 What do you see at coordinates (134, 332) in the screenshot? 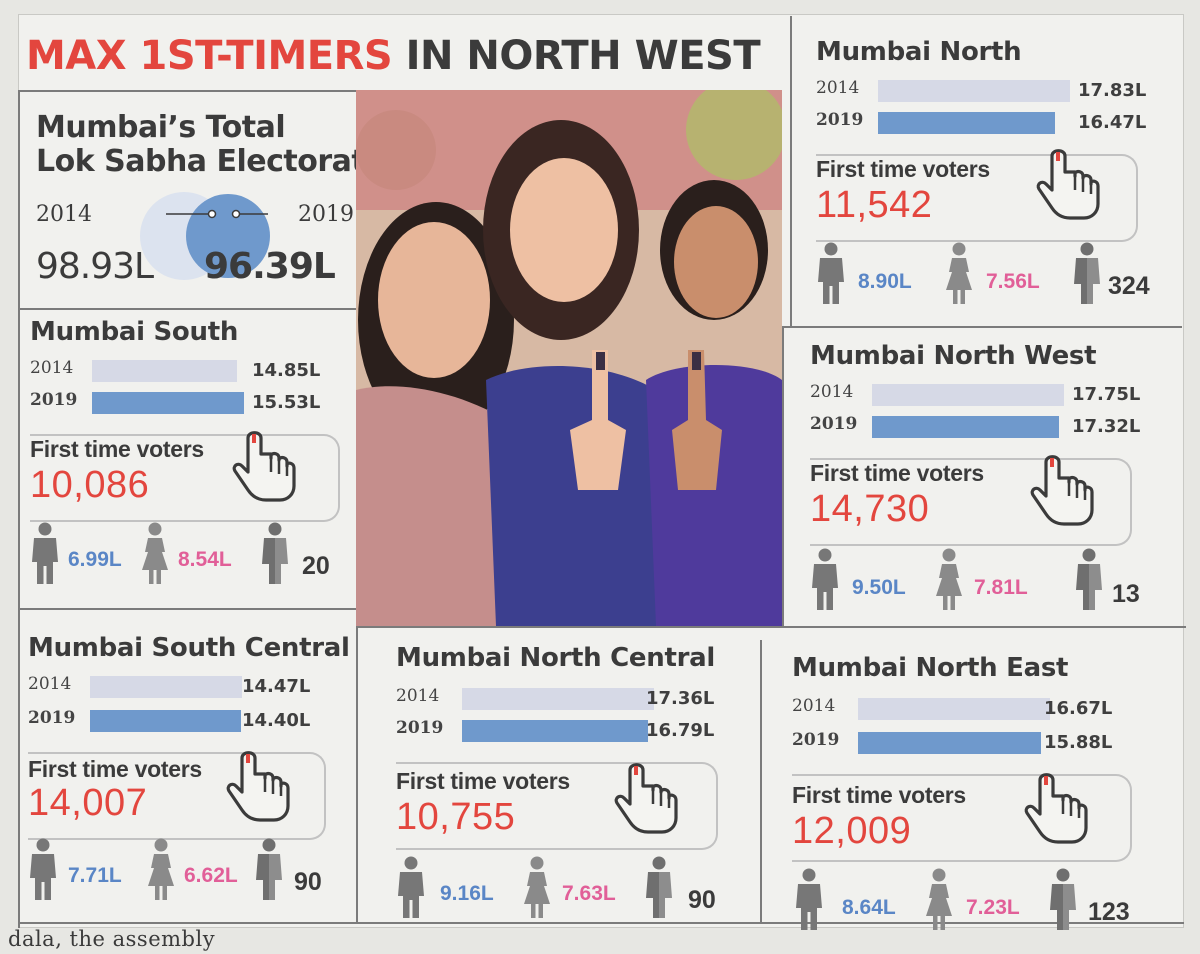
I see `constituency-name: Mumbai South` at bounding box center [134, 332].